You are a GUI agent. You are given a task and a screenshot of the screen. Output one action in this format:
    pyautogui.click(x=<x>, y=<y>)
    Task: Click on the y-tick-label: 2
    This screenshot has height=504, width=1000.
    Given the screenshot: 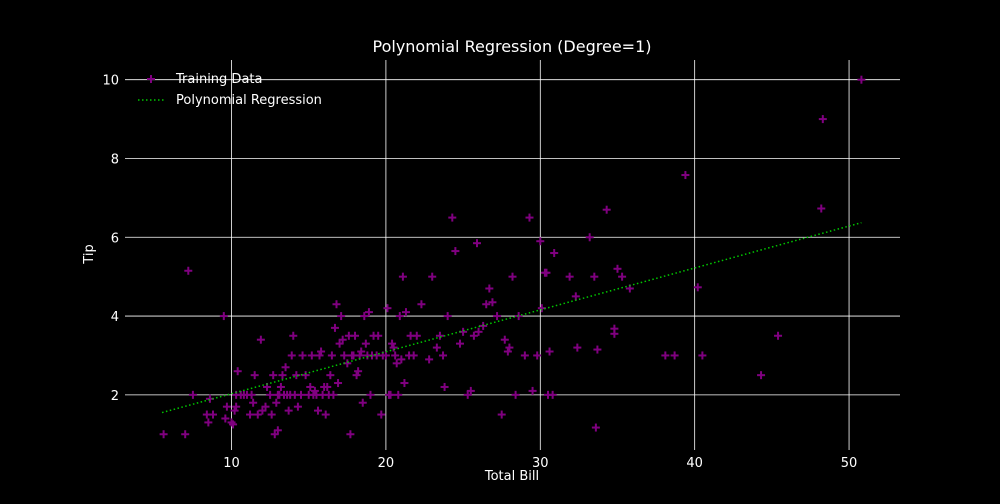 What is the action you would take?
    pyautogui.click(x=115, y=396)
    